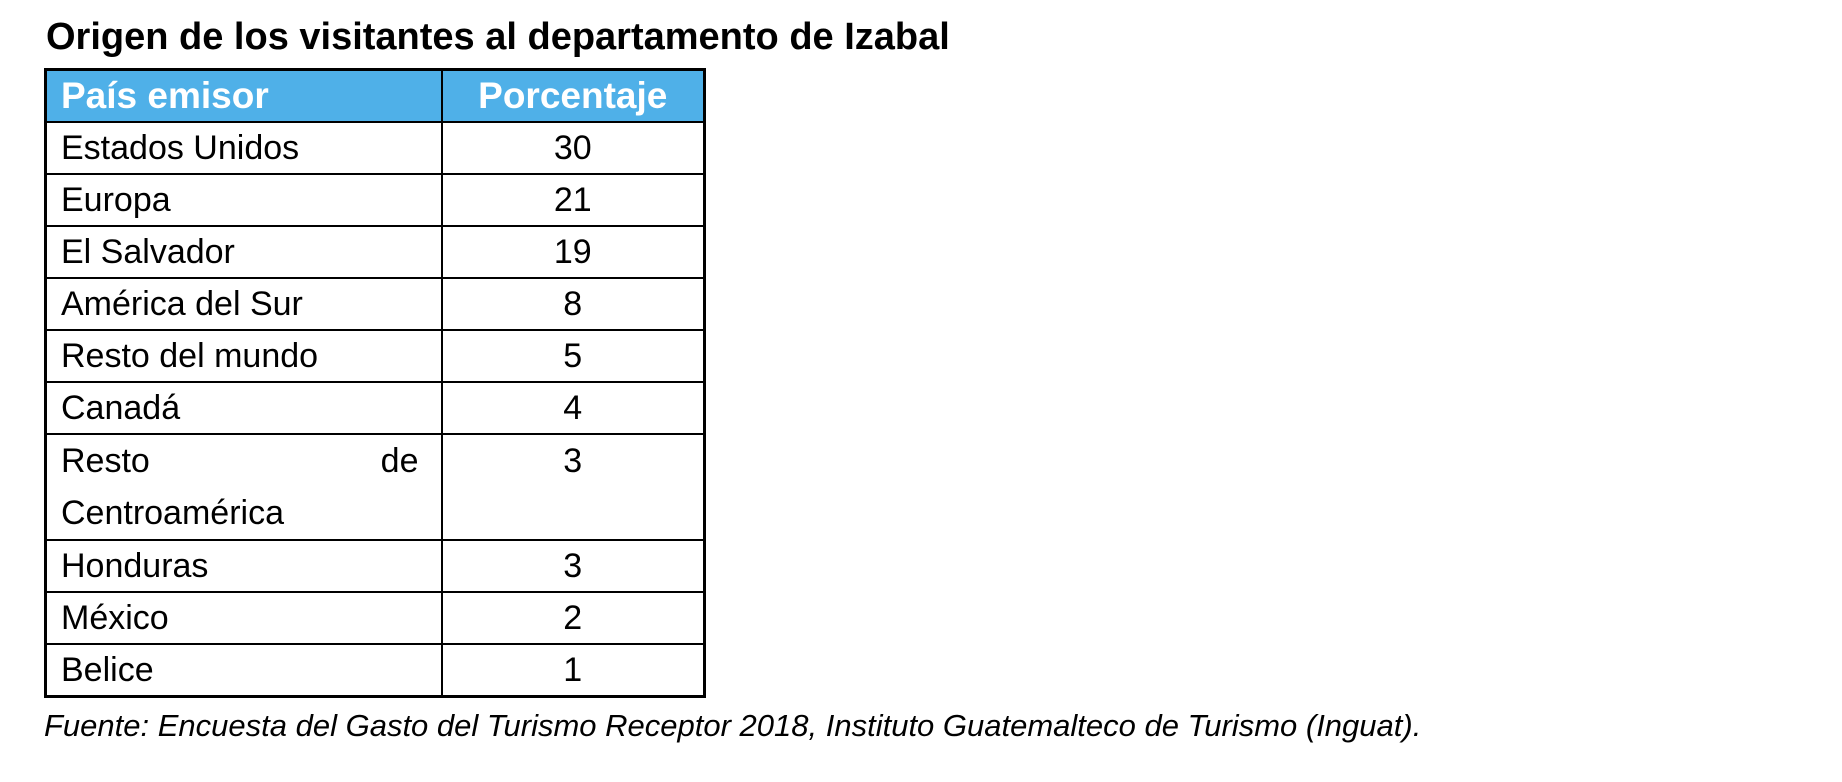  What do you see at coordinates (243, 618) in the screenshot?
I see `cell-pais: México` at bounding box center [243, 618].